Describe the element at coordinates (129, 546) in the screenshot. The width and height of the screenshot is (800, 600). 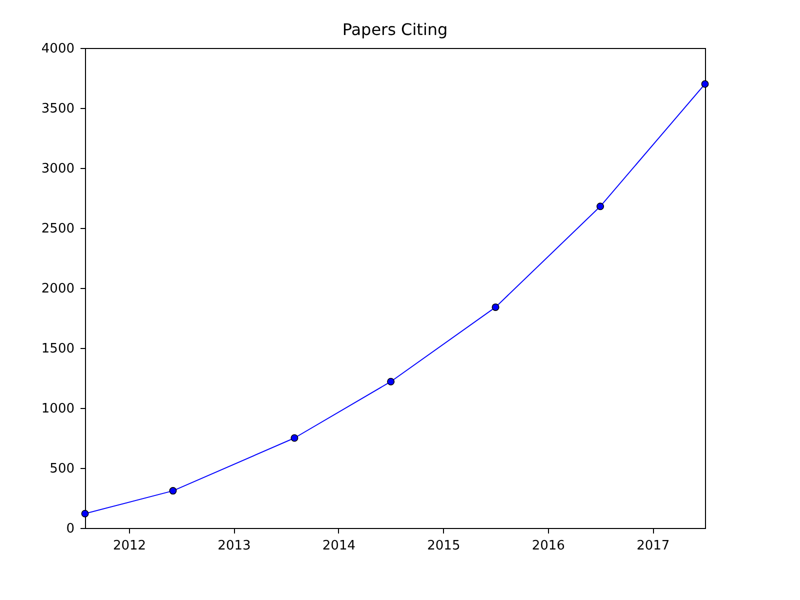
I see `x-tick-label: 2012` at that location.